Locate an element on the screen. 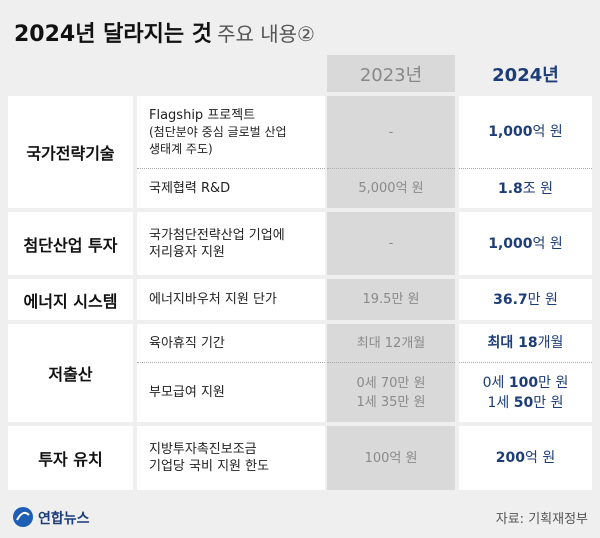  title-row: 2024년 달라지는 것 주요 내용② is located at coordinates (164, 32).